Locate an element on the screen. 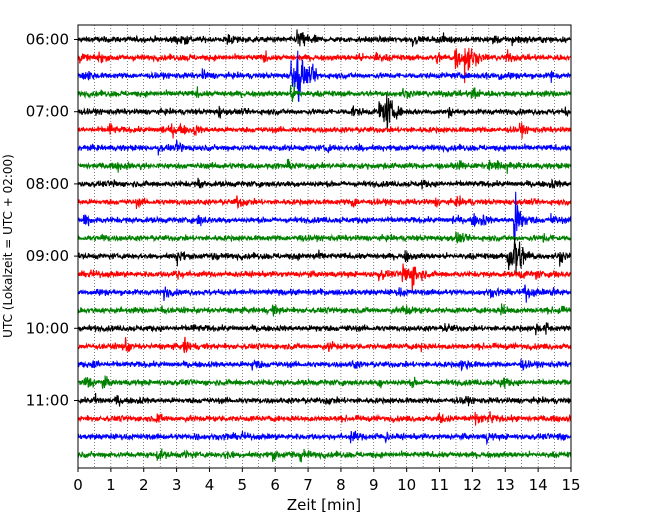 The width and height of the screenshot is (650, 520). x-tick-label: 9 is located at coordinates (374, 485).